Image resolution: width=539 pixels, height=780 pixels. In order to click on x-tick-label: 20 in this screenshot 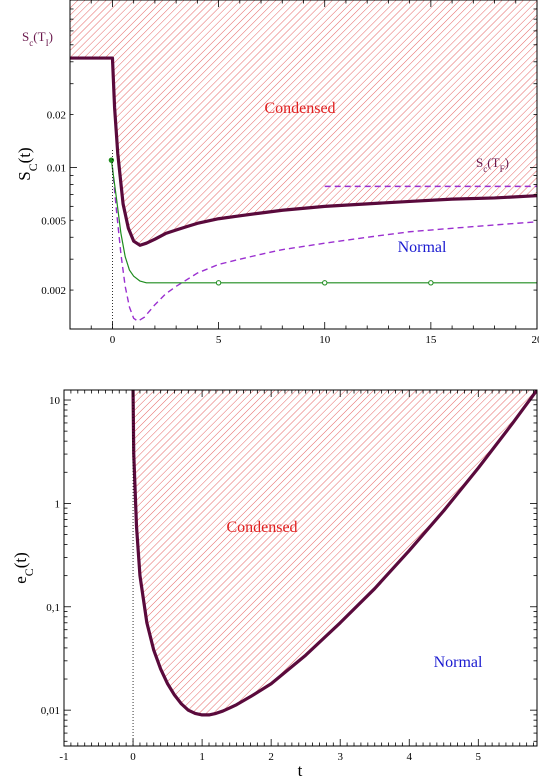, I will do `click(535, 340)`.